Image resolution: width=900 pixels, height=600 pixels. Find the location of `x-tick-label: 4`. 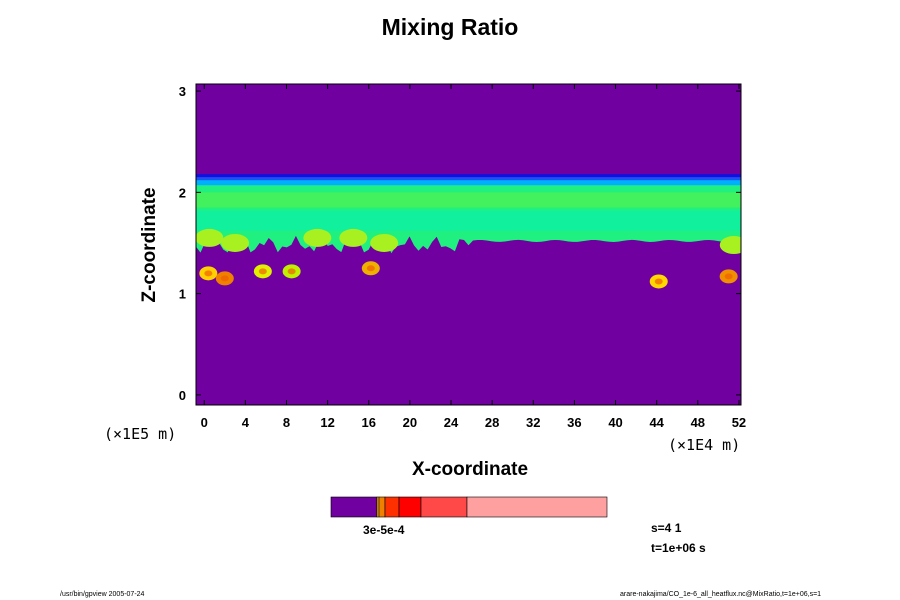

x-tick-label: 4 is located at coordinates (246, 422).